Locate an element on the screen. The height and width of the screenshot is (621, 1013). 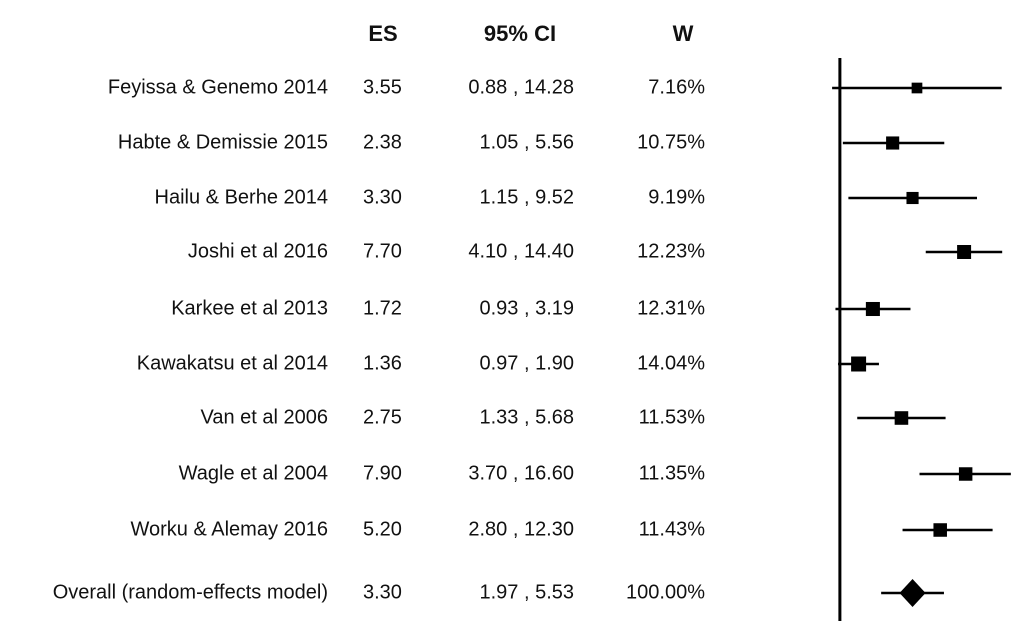
study-name: Worku & Alemay 2016 is located at coordinates (229, 529).